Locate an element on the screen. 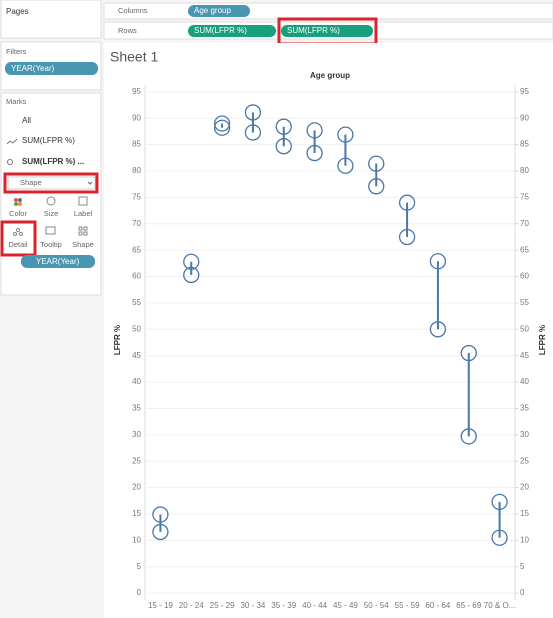  y-tick-label: 20 is located at coordinates (136, 487).